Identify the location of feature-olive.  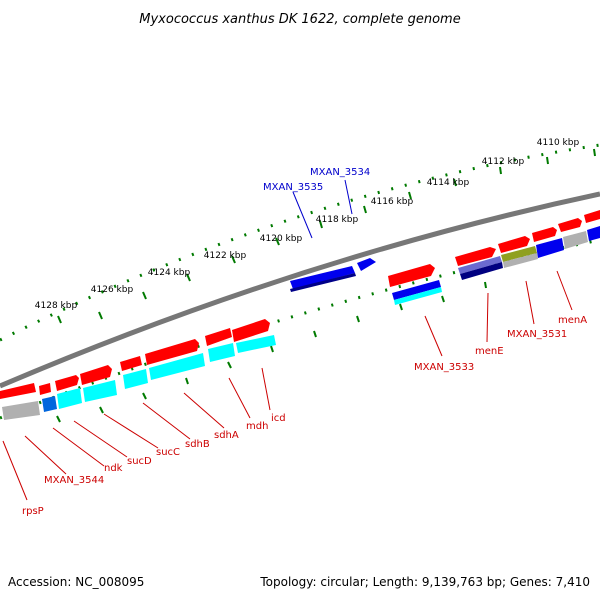
(519, 254).